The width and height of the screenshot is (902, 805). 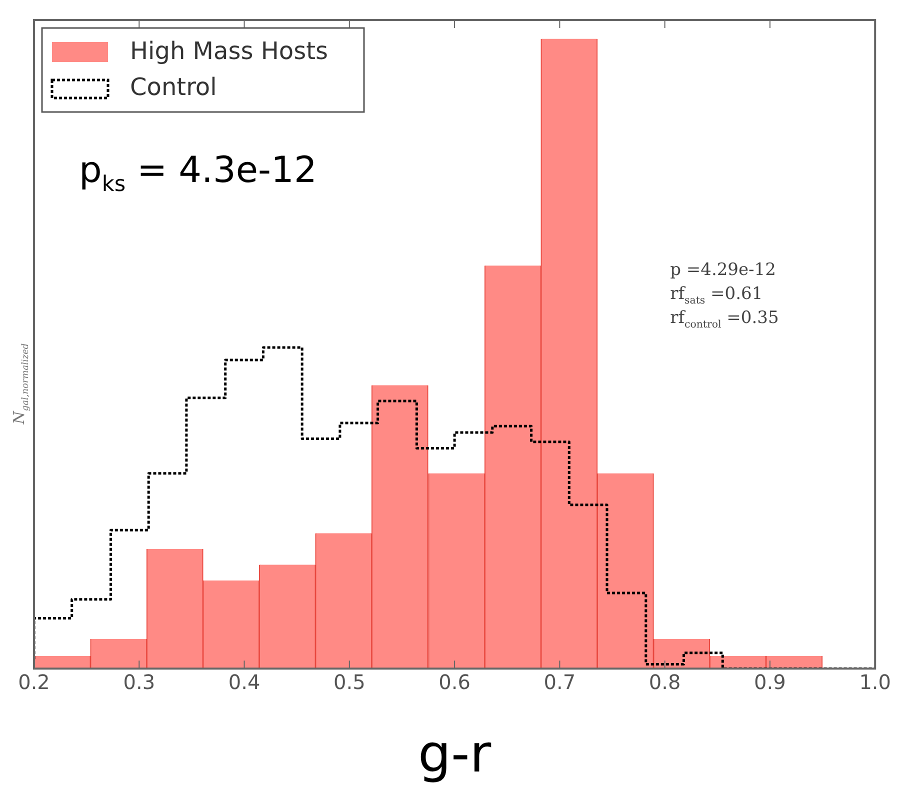 What do you see at coordinates (139, 682) in the screenshot?
I see `x-tick-label: 0.3` at bounding box center [139, 682].